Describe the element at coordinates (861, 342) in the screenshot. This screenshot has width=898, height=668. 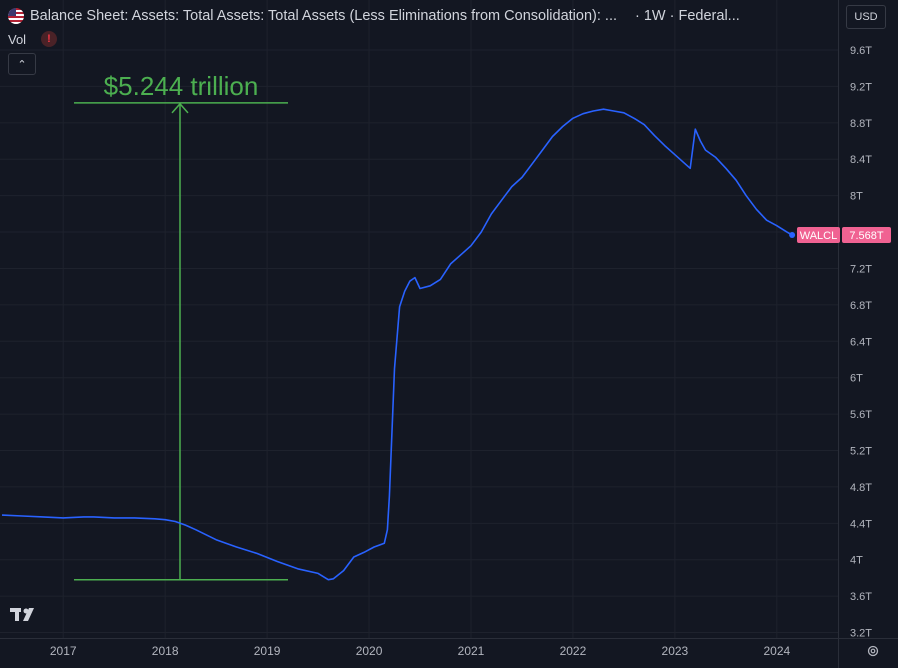
I see `y-tick-label: 6.4T` at that location.